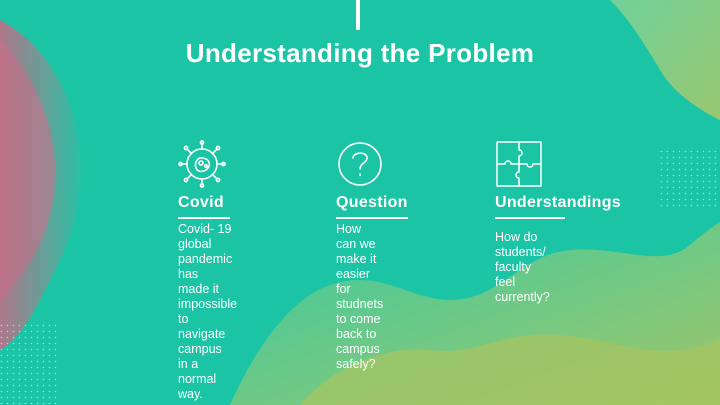 This screenshot has width=720, height=405. I want to click on column-heading: Understandings, so click(558, 202).